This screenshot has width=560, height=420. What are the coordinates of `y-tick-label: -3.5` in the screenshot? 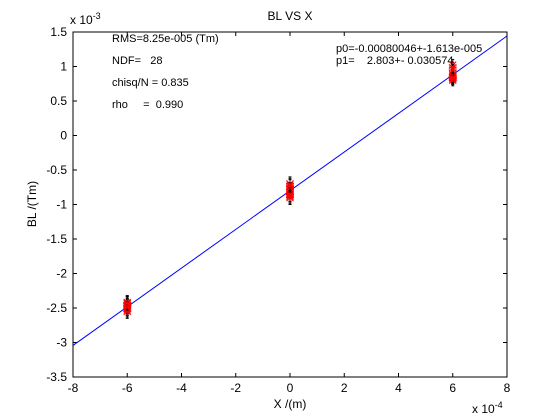 It's located at (56, 377).